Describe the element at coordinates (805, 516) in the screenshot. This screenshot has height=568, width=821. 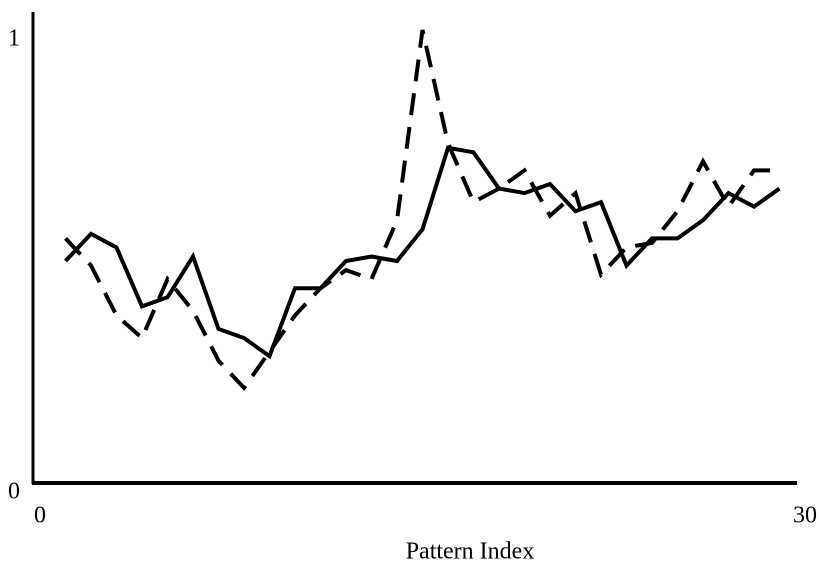
I see `x-tick-label: 30` at that location.